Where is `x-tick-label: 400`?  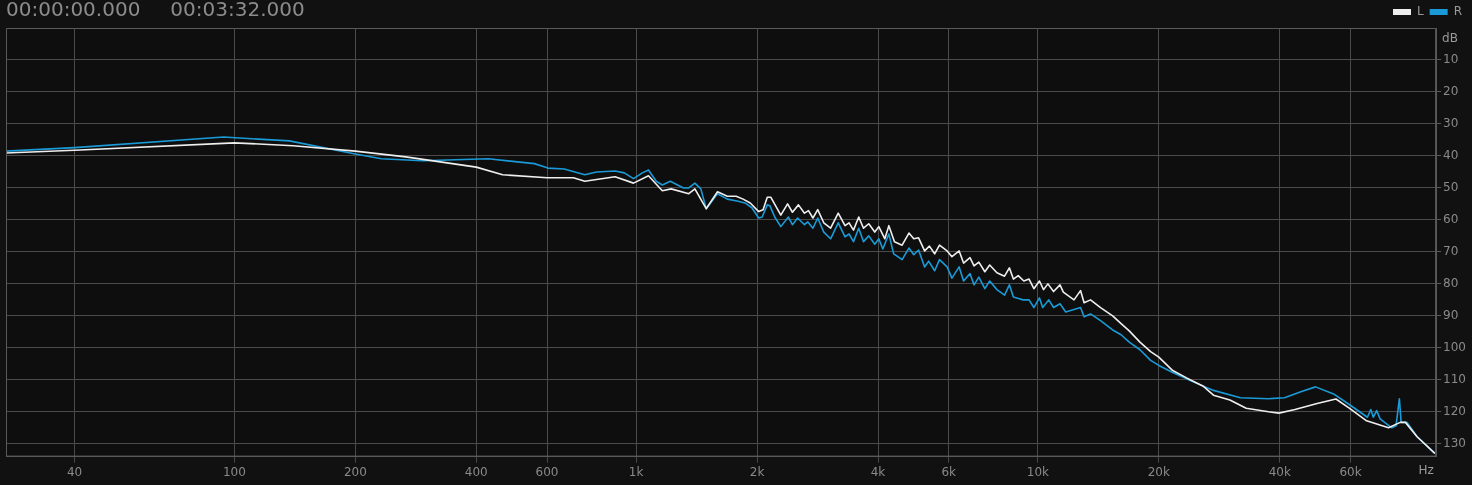
x-tick-label: 400 is located at coordinates (476, 471).